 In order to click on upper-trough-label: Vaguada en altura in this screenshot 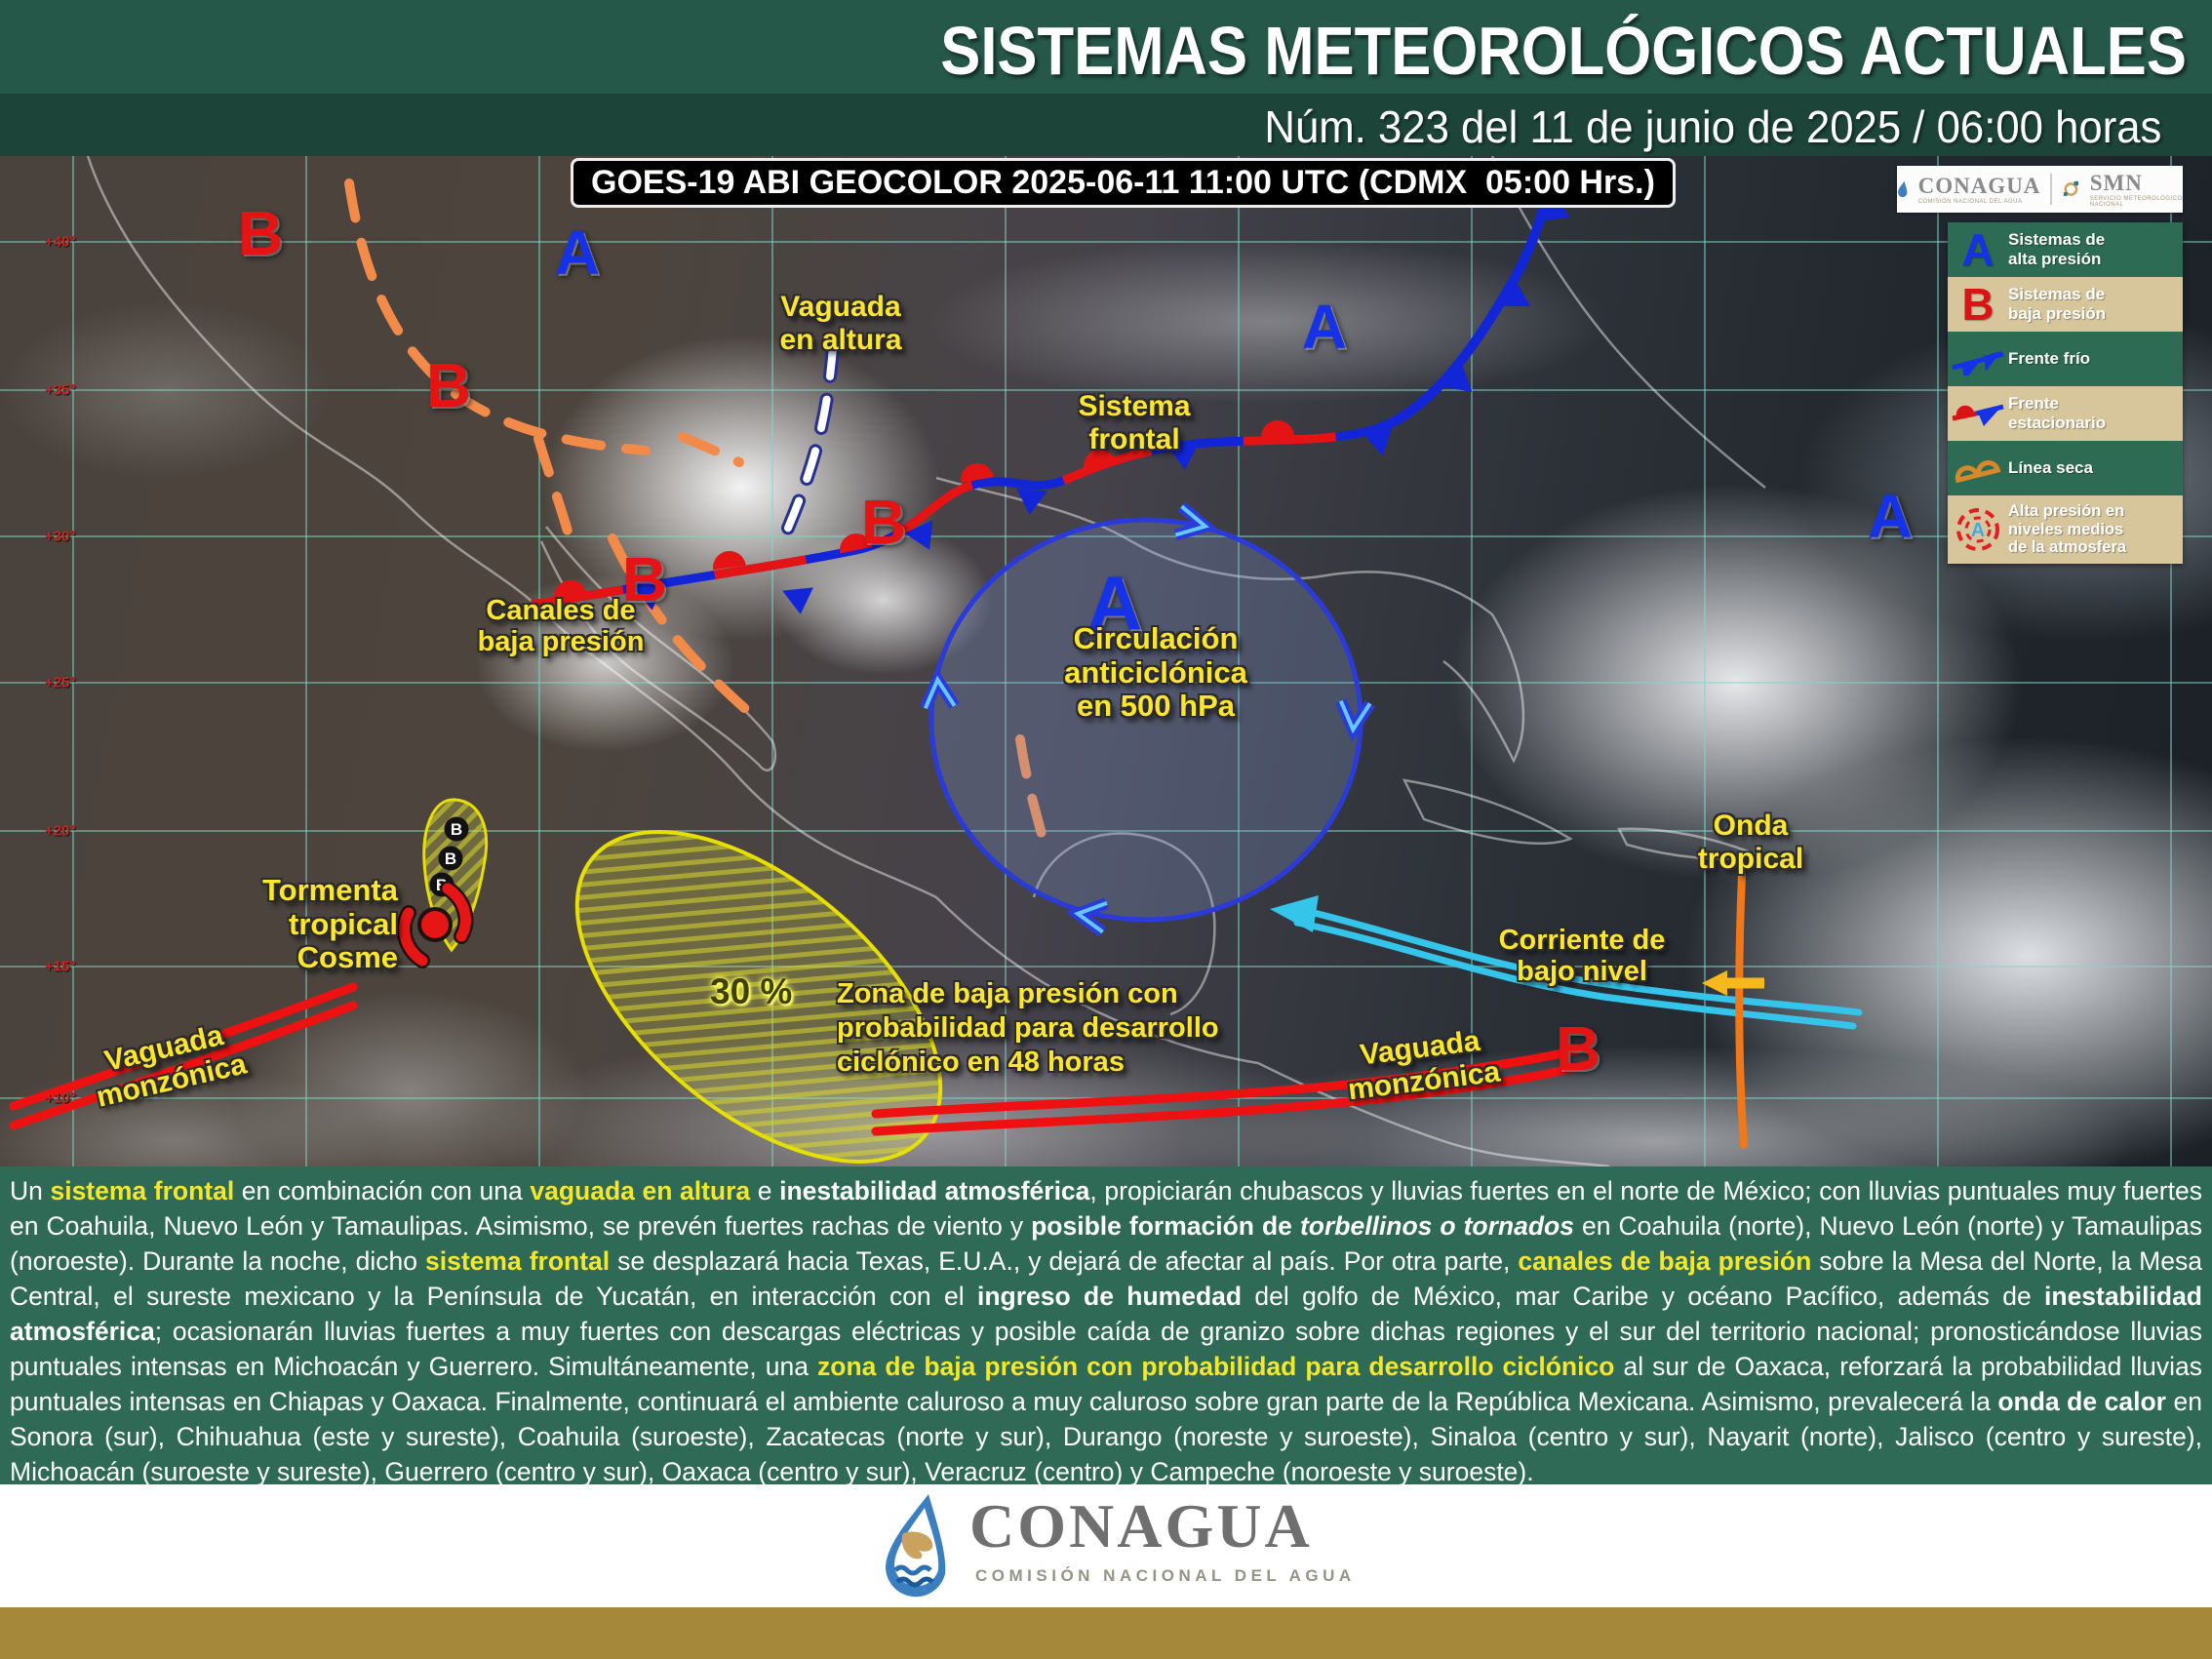, I will do `click(840, 323)`.